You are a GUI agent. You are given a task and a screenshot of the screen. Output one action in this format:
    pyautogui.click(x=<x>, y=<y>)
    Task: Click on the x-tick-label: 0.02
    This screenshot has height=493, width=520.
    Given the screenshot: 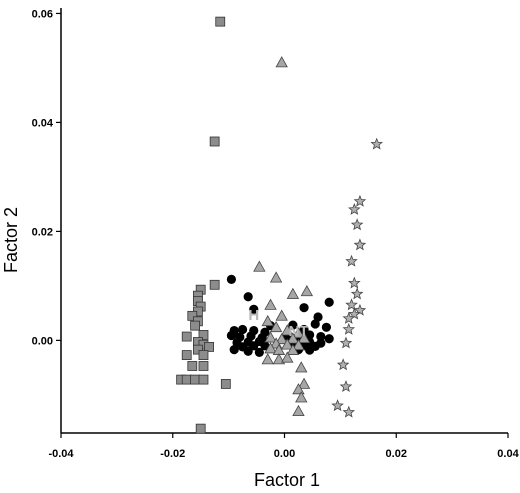 What is the action you would take?
    pyautogui.click(x=396, y=454)
    